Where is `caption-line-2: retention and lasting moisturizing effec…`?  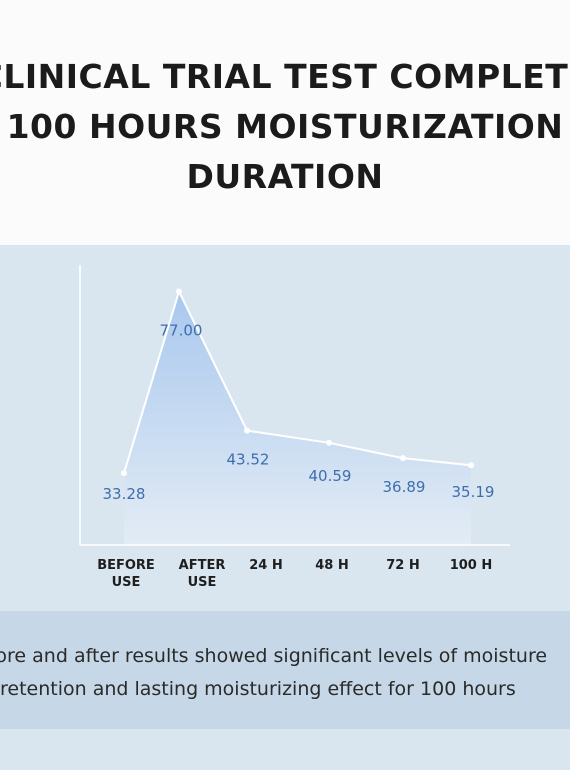 caption-line-2: retention and lasting moisturizing effec… is located at coordinates (258, 689).